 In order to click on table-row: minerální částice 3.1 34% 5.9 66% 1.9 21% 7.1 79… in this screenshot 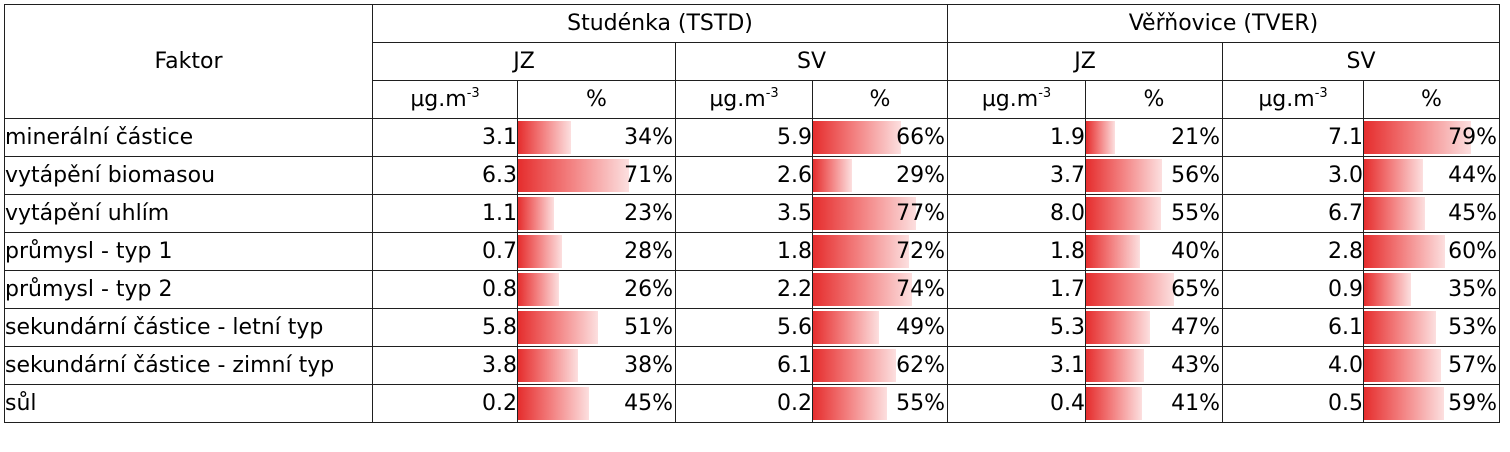, I will do `click(752, 137)`.